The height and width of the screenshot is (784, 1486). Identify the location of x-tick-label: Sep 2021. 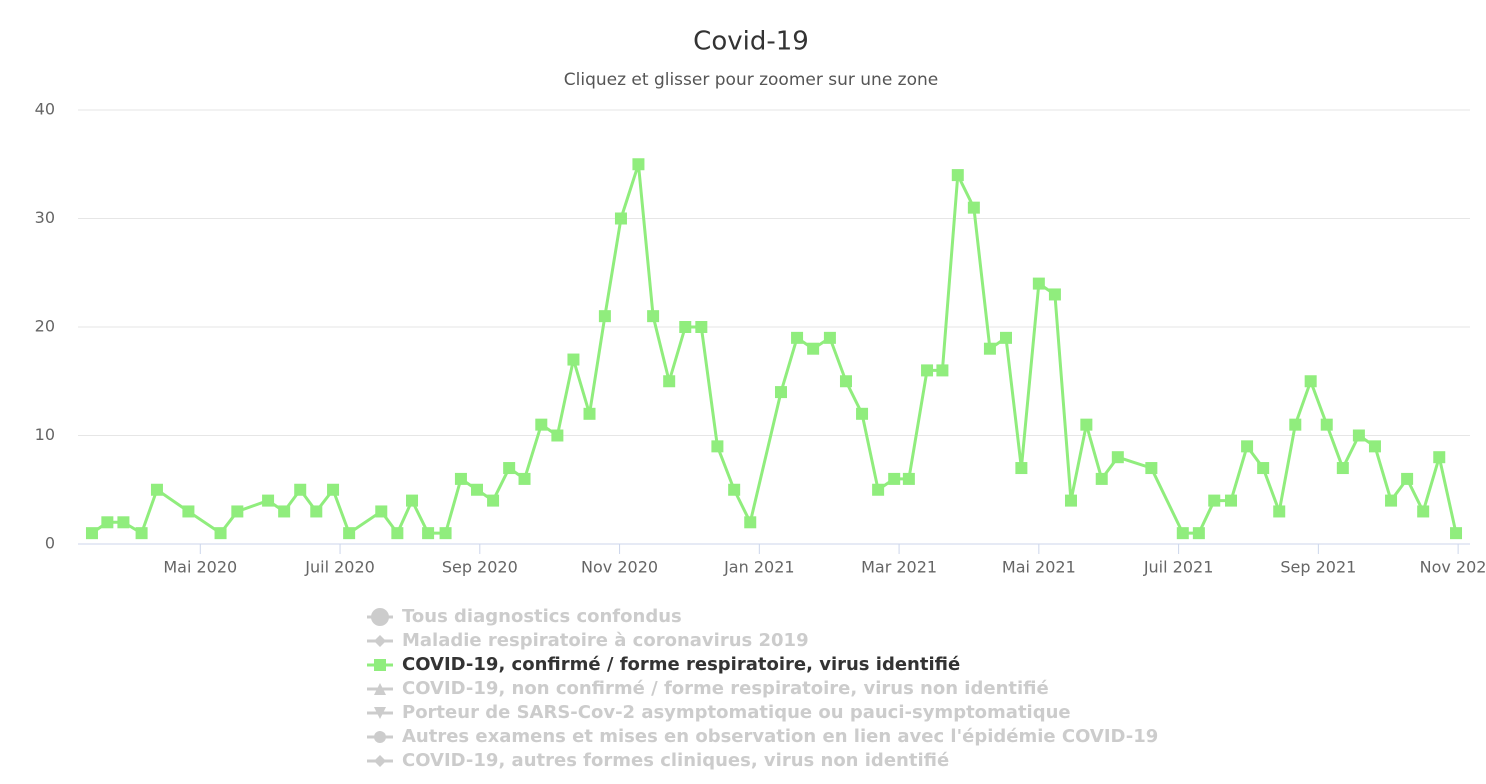
(1318, 567).